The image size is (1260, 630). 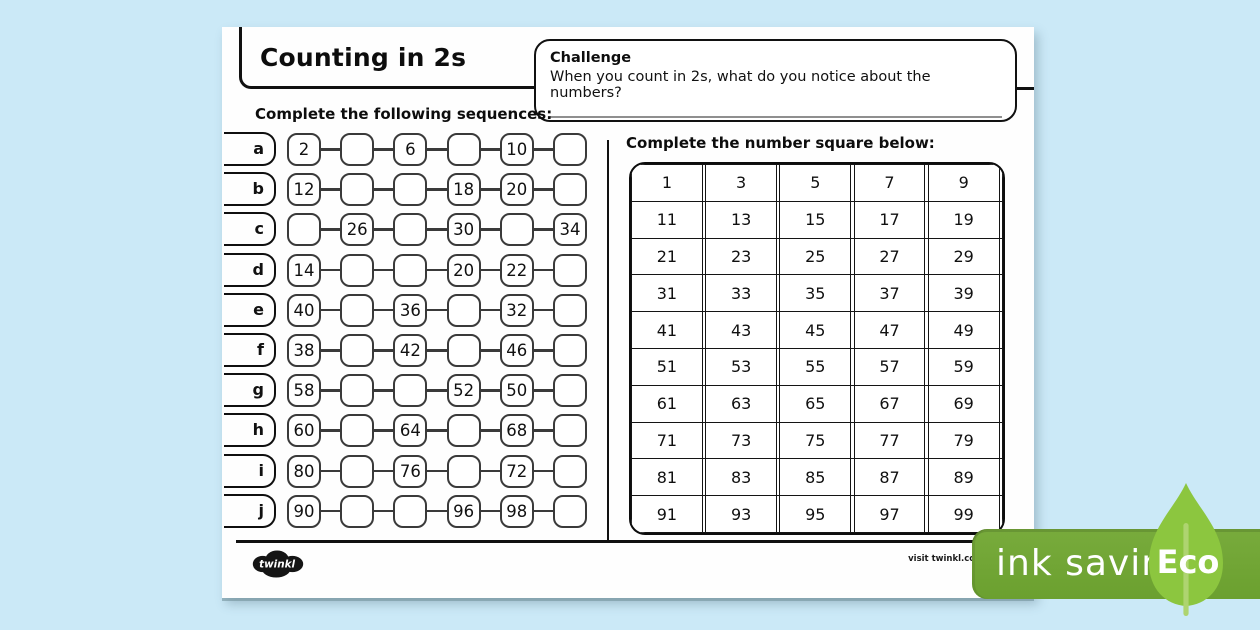 I want to click on sequence-label-a: a, so click(x=250, y=149).